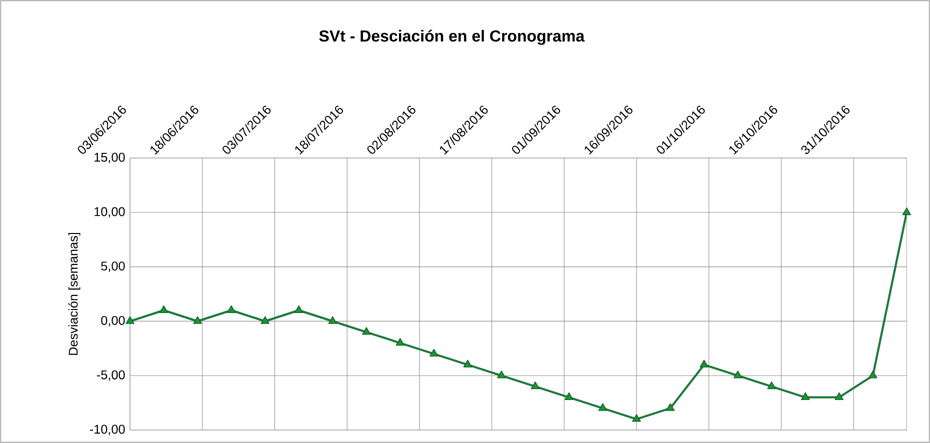 The width and height of the screenshot is (930, 443). What do you see at coordinates (109, 158) in the screenshot?
I see `y-tick-label: 15,00` at bounding box center [109, 158].